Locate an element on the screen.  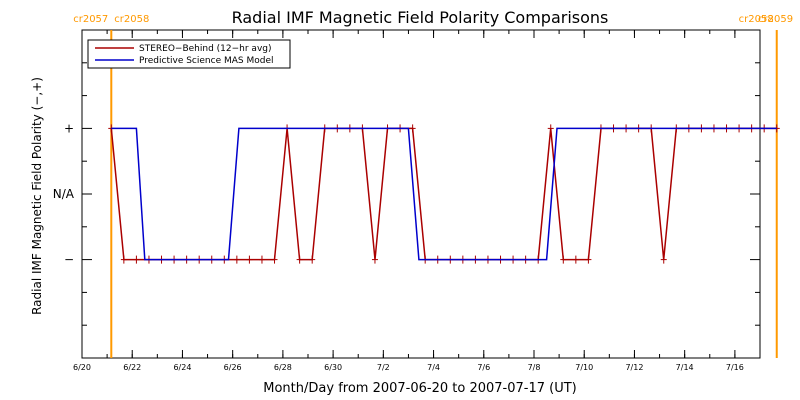
x-tick-label: 7/16 is located at coordinates (735, 367).